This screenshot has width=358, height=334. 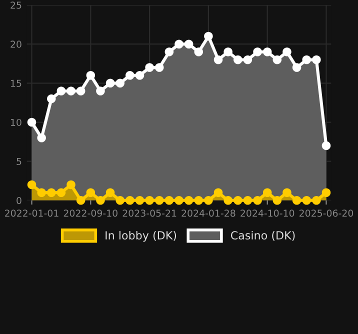 What do you see at coordinates (149, 213) in the screenshot?
I see `x-tick-label: 2023-05-21` at bounding box center [149, 213].